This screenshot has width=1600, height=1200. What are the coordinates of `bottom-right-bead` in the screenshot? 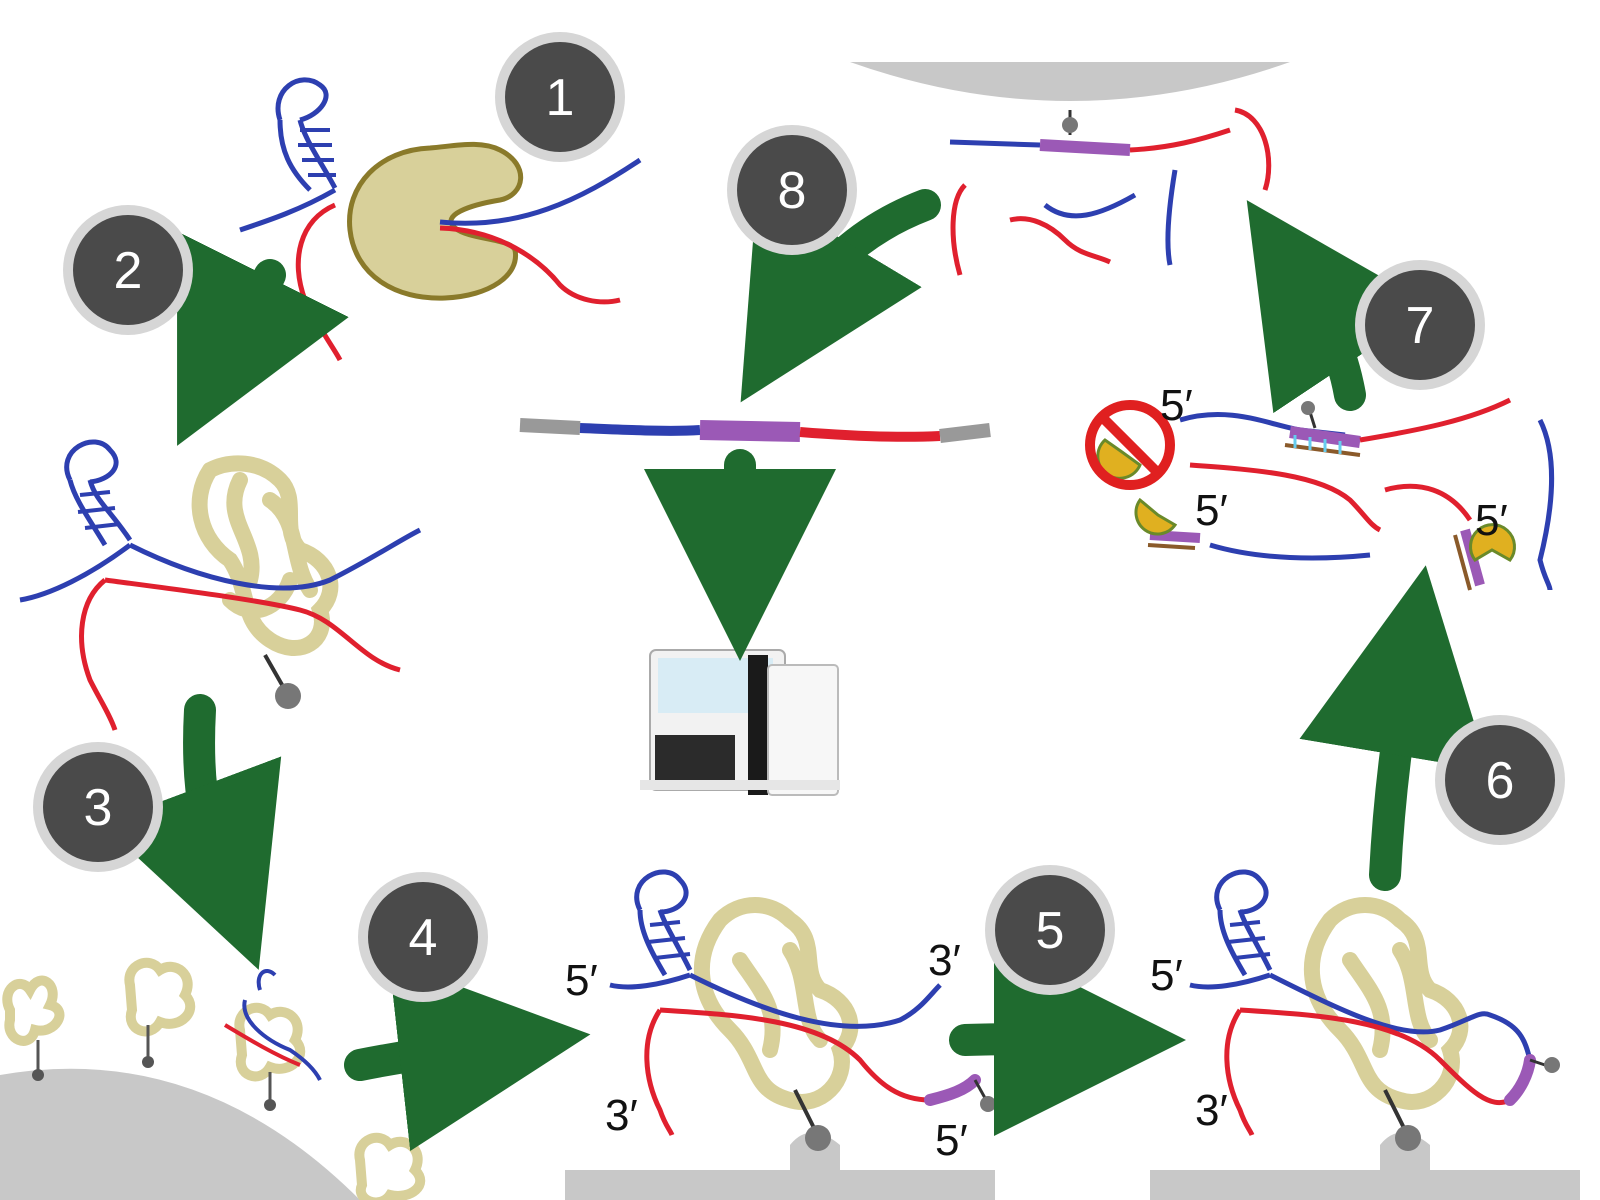 It's located at (1365, 1185).